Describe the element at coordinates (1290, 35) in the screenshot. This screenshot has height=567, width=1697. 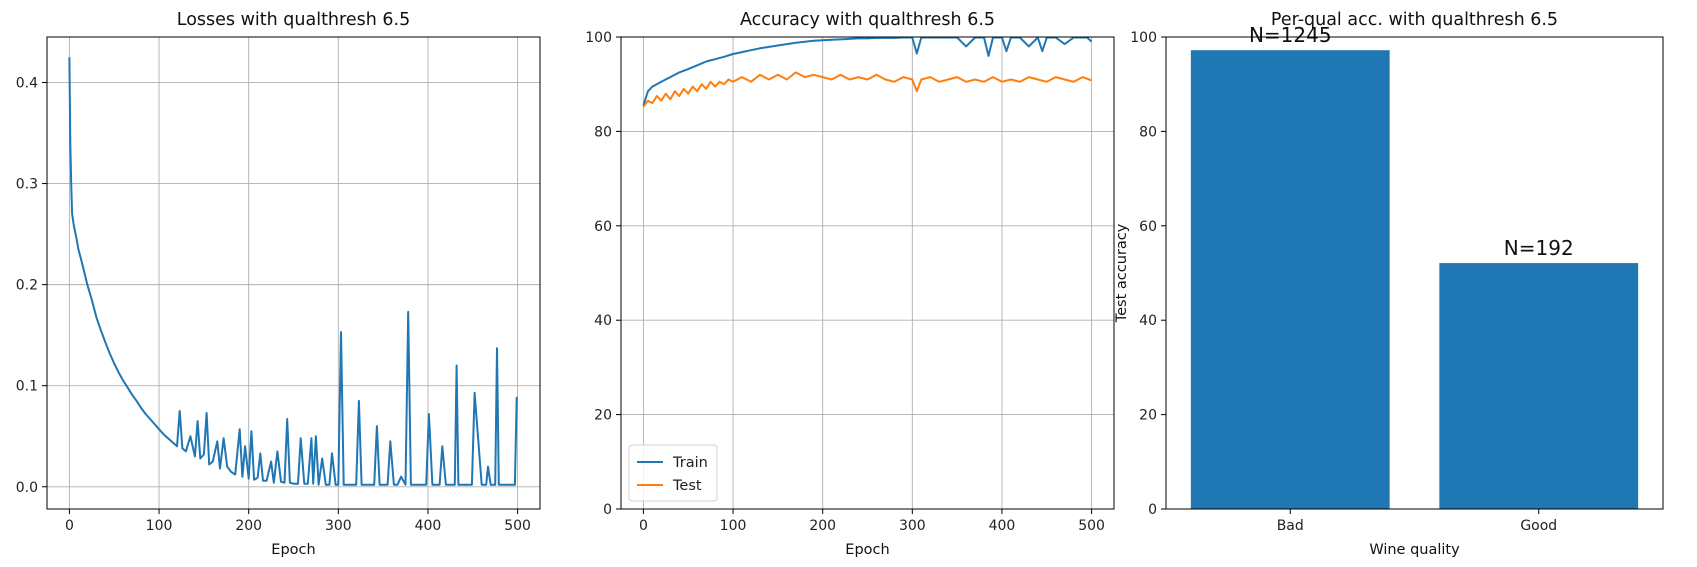
I see `bar-annotation: N=1245` at that location.